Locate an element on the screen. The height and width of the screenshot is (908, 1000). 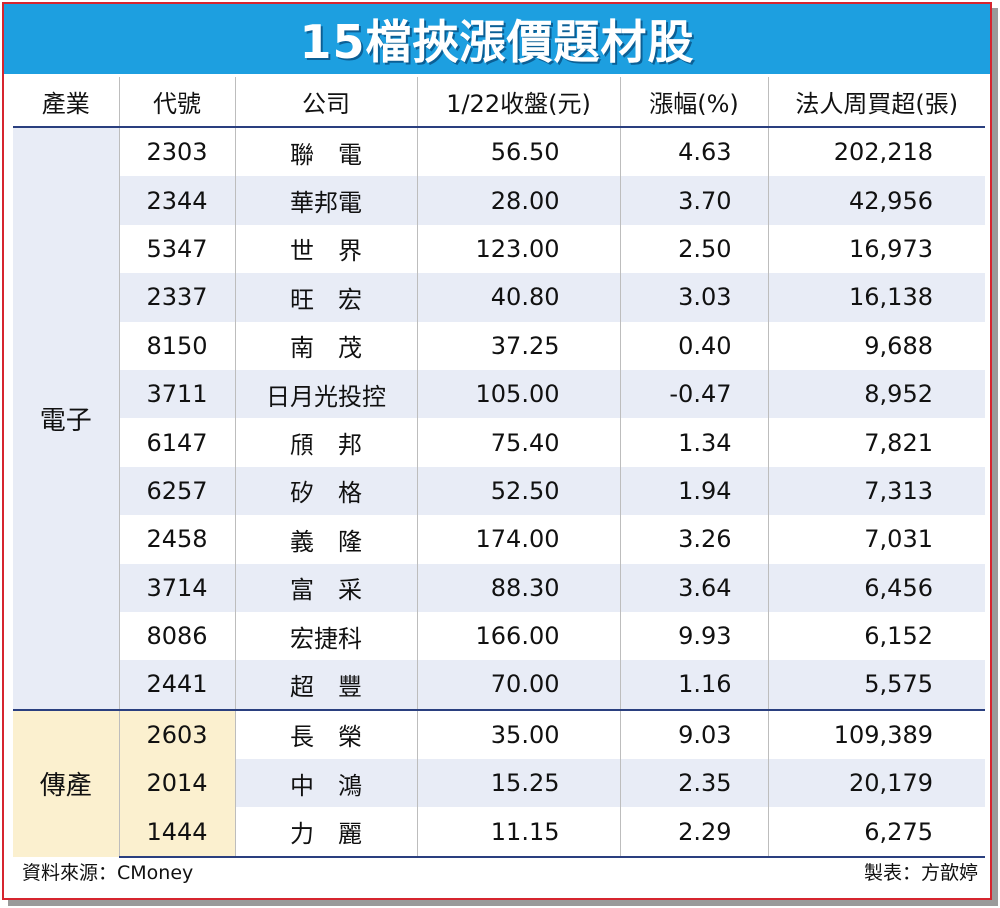
close-price: 70.00 is located at coordinates (518, 685).